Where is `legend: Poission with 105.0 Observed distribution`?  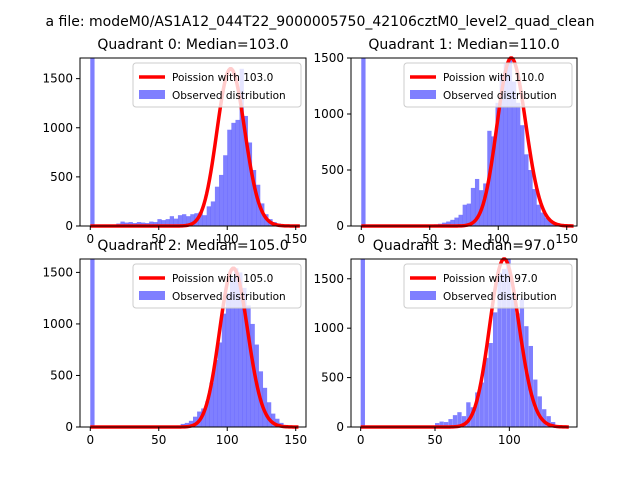
legend: Poission with 105.0 Observed distribution is located at coordinates (217, 286).